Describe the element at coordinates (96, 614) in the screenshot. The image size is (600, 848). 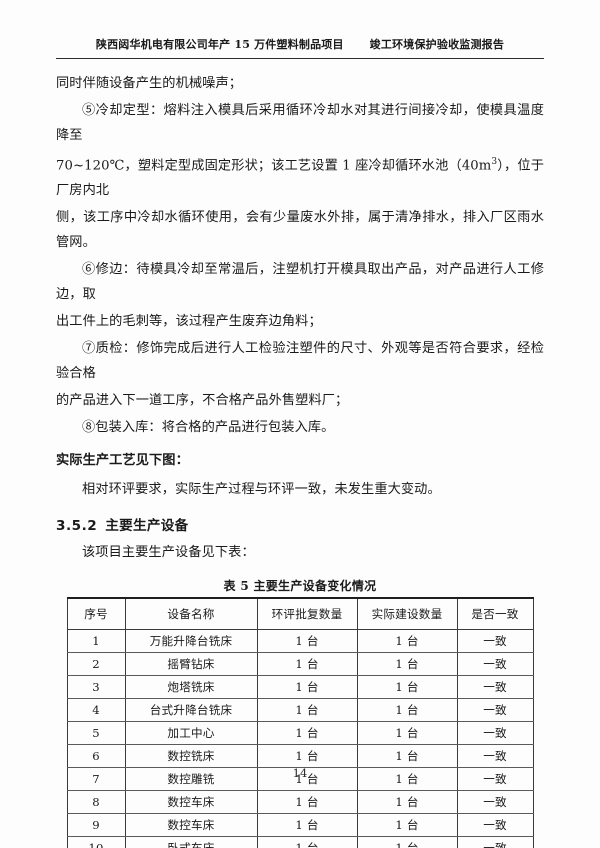
I see `column-header-index: 序号` at that location.